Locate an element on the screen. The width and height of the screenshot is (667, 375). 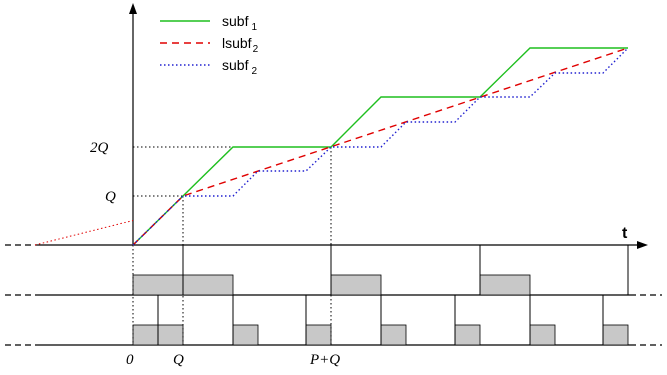
x-tick-q: Q is located at coordinates (178, 360).